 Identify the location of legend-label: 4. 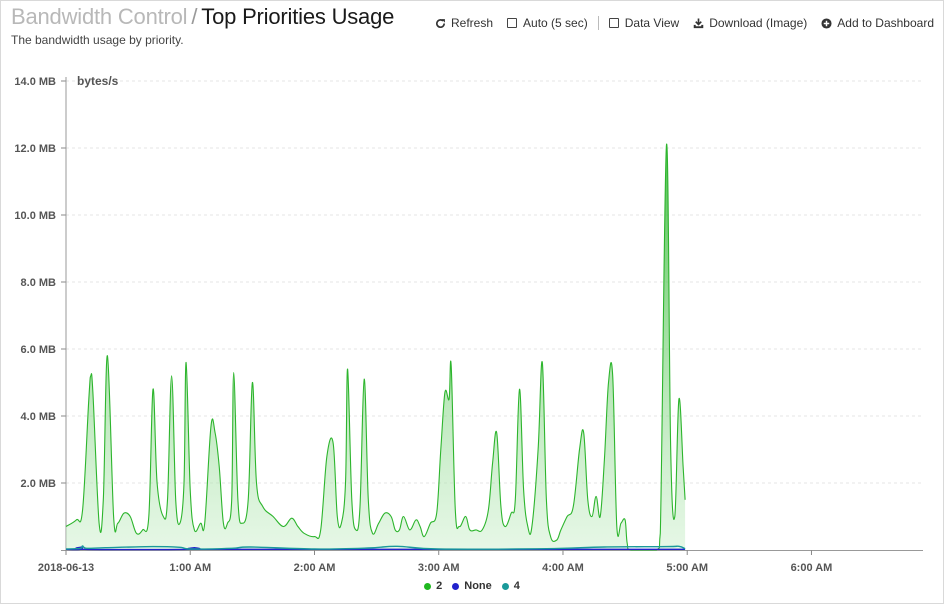
(516, 586).